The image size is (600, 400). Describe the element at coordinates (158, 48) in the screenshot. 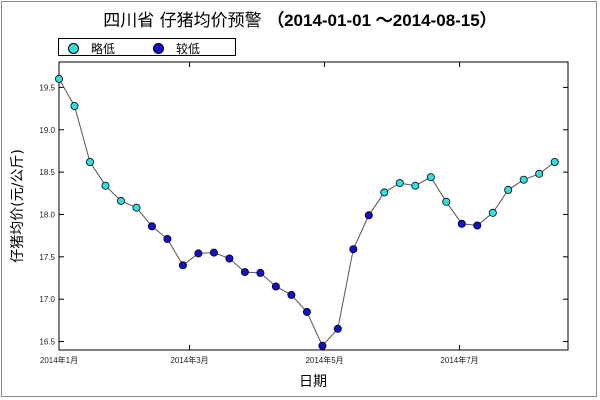

I see `legend-marker-low` at that location.